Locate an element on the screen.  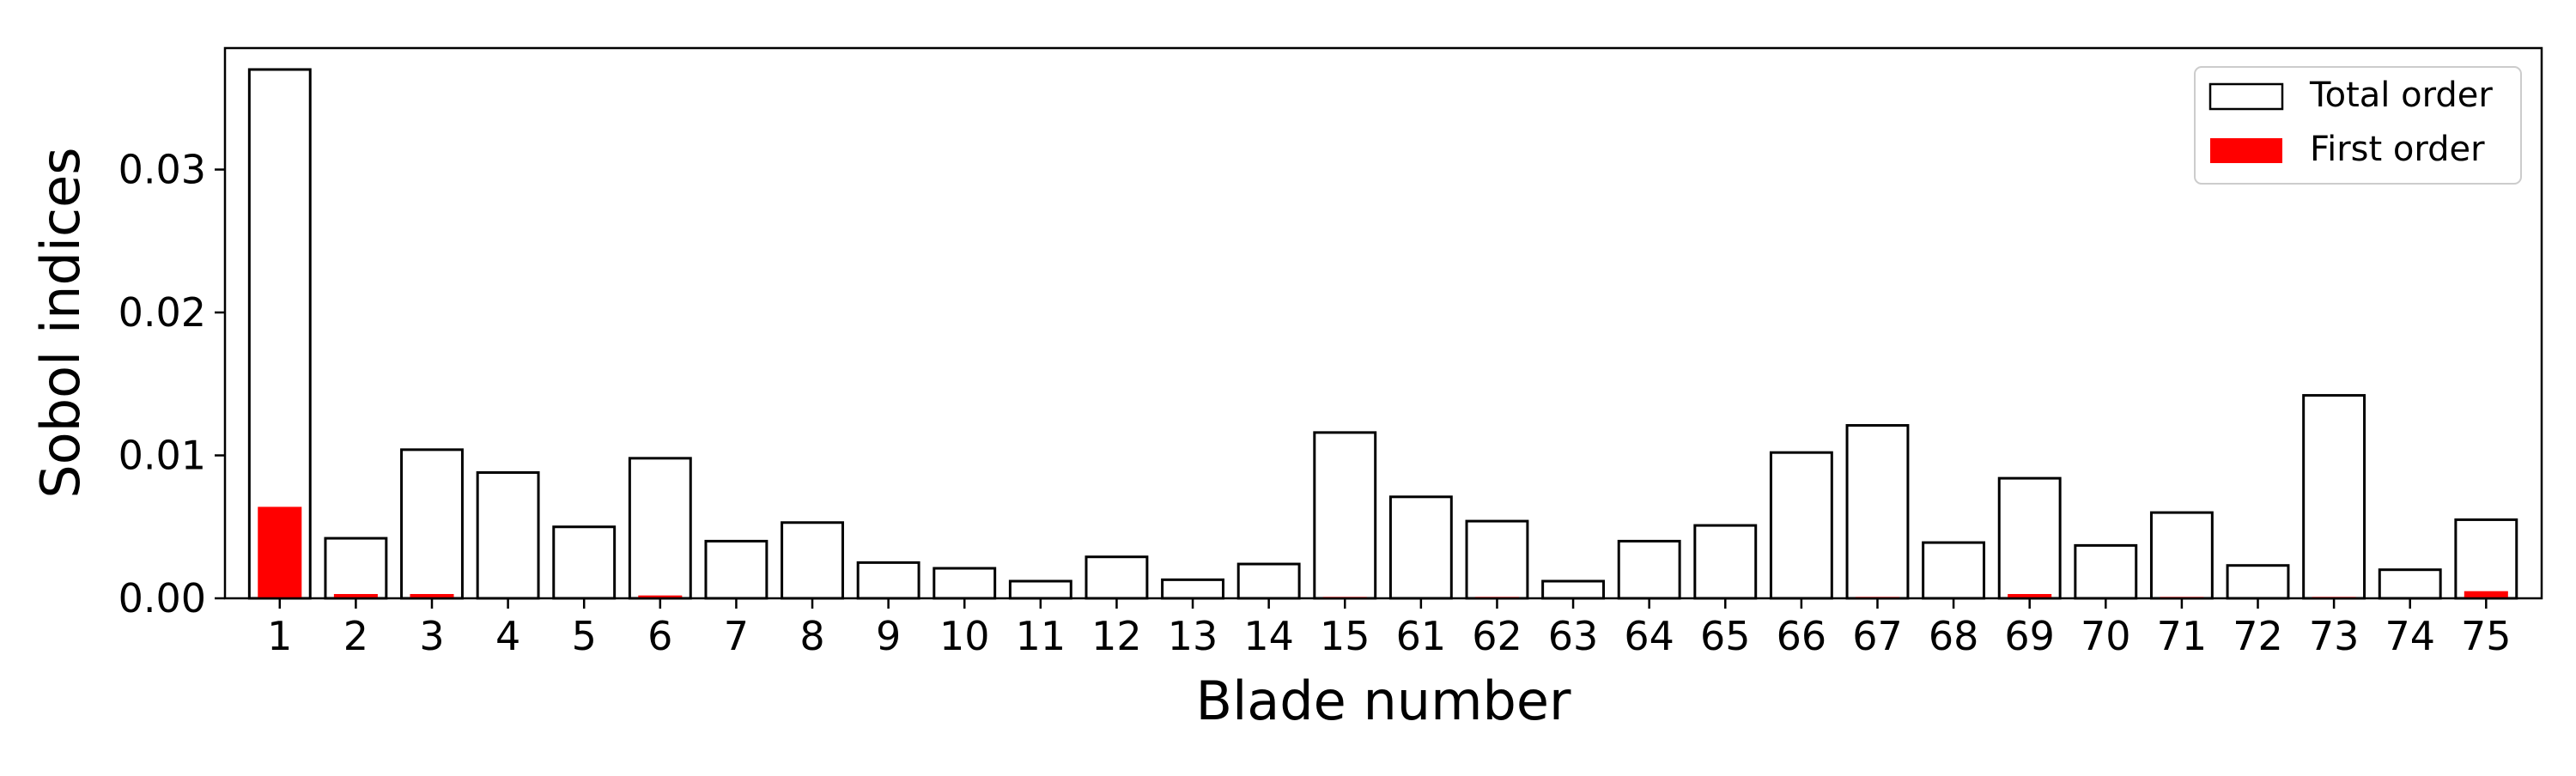
x-tick-label-72: 72 is located at coordinates (2258, 636).